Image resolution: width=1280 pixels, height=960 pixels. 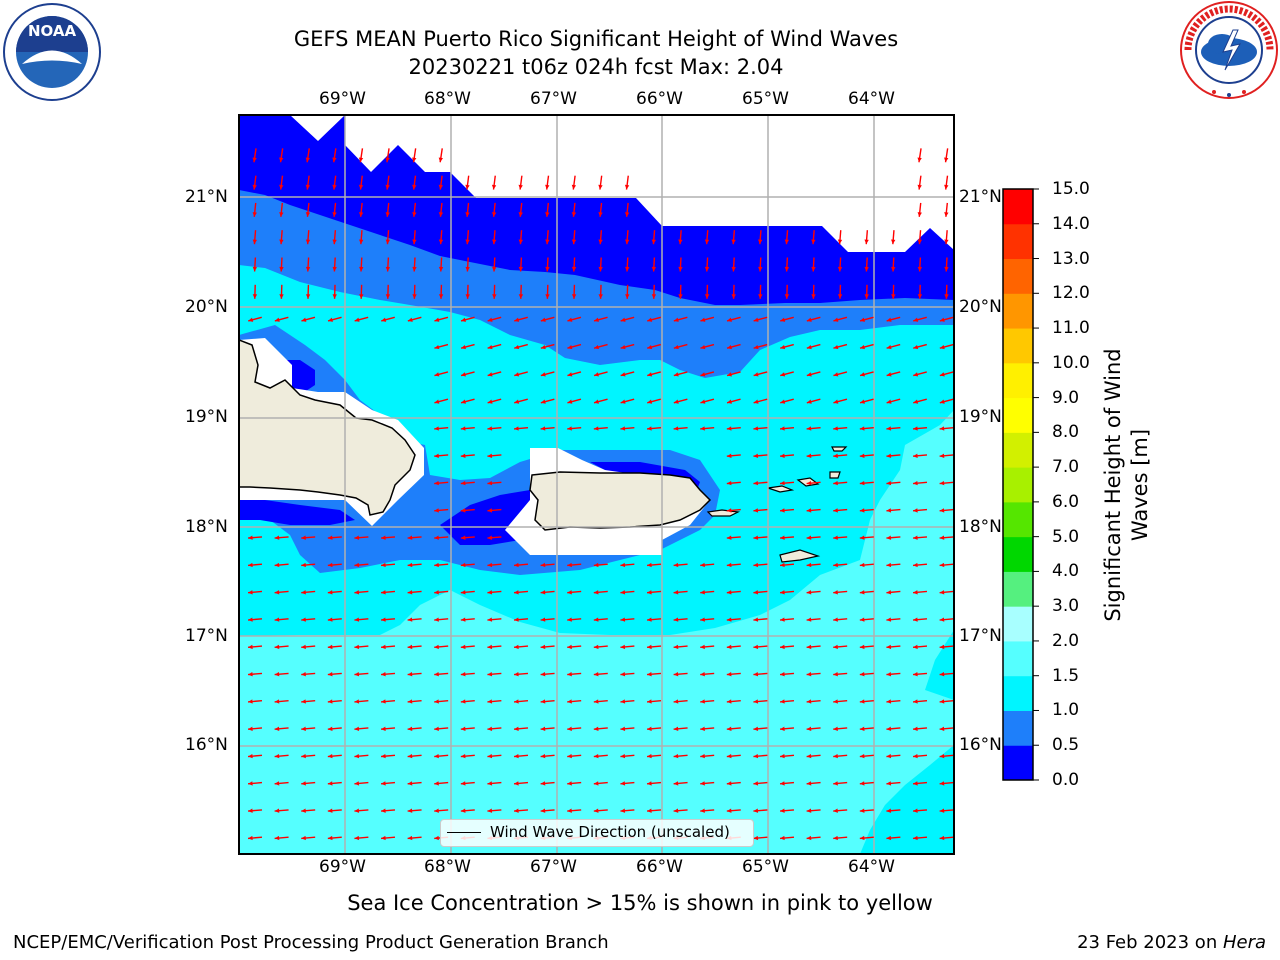 What do you see at coordinates (659, 99) in the screenshot?
I see `lon-label-top: 66°W` at bounding box center [659, 99].